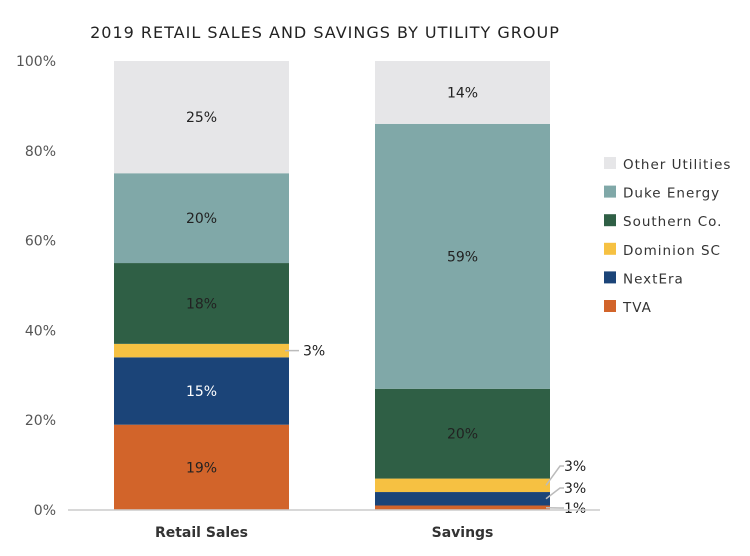  Describe the element at coordinates (575, 509) in the screenshot. I see `data-label: 1%` at that location.